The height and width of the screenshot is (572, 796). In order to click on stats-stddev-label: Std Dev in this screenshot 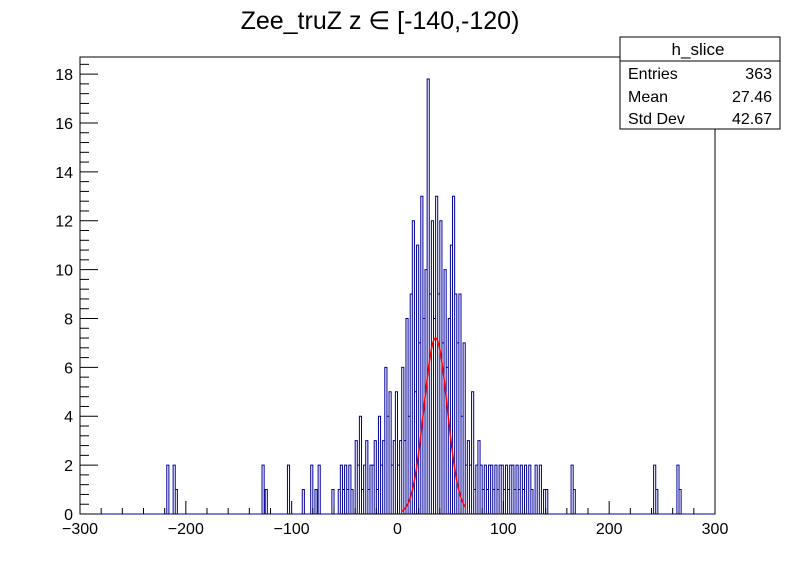, I will do `click(656, 119)`.